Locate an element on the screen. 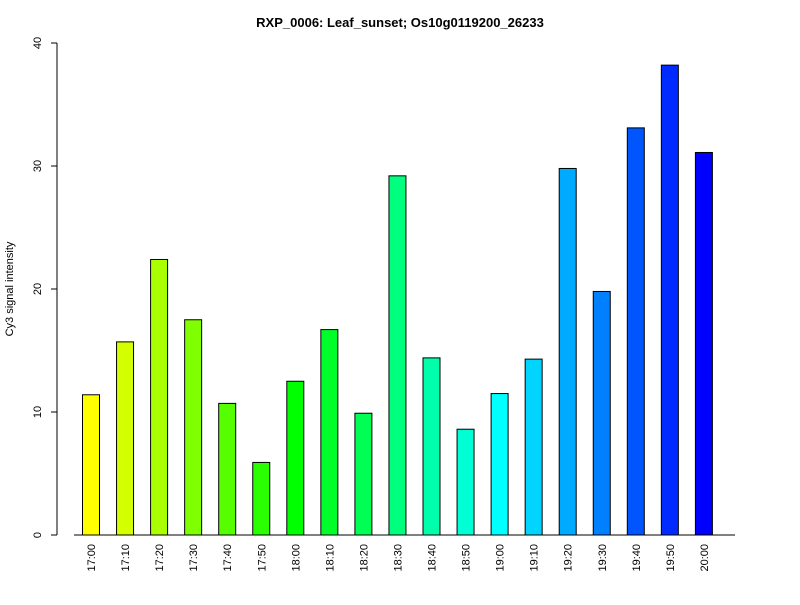 This screenshot has width=800, height=605. x-tick-label: 19:50 is located at coordinates (671, 558).